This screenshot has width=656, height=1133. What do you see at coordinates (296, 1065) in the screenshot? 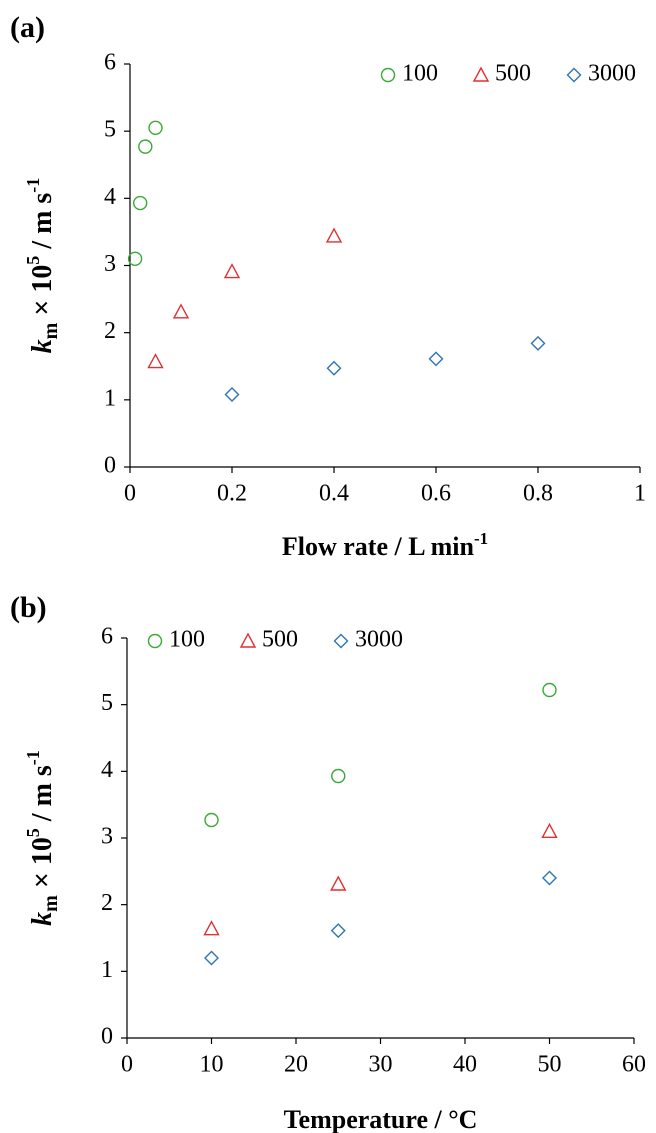
I see `x-tick-label: 20` at bounding box center [296, 1065].